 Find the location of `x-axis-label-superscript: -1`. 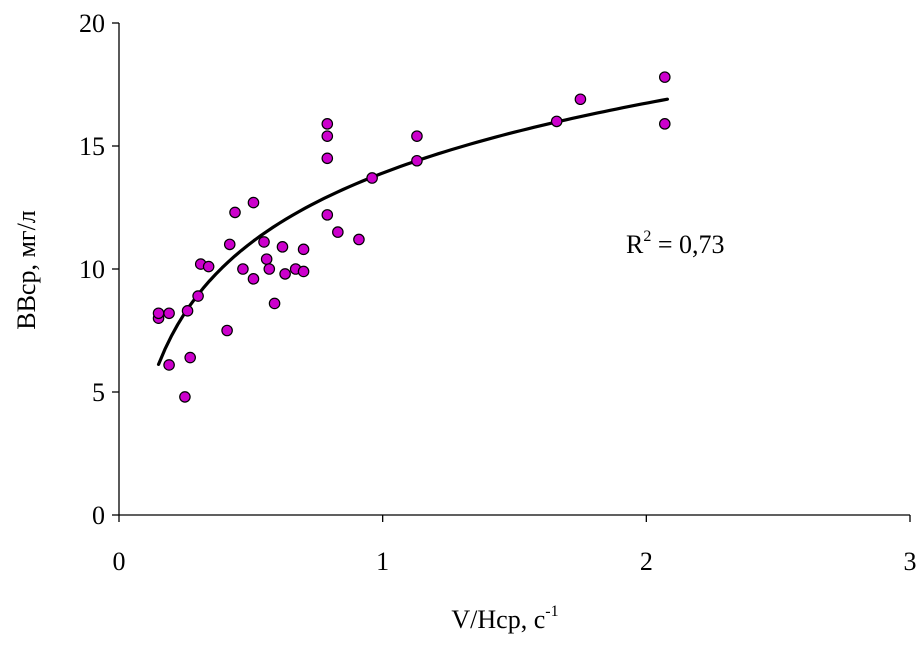

x-axis-label-superscript: -1 is located at coordinates (551, 611).